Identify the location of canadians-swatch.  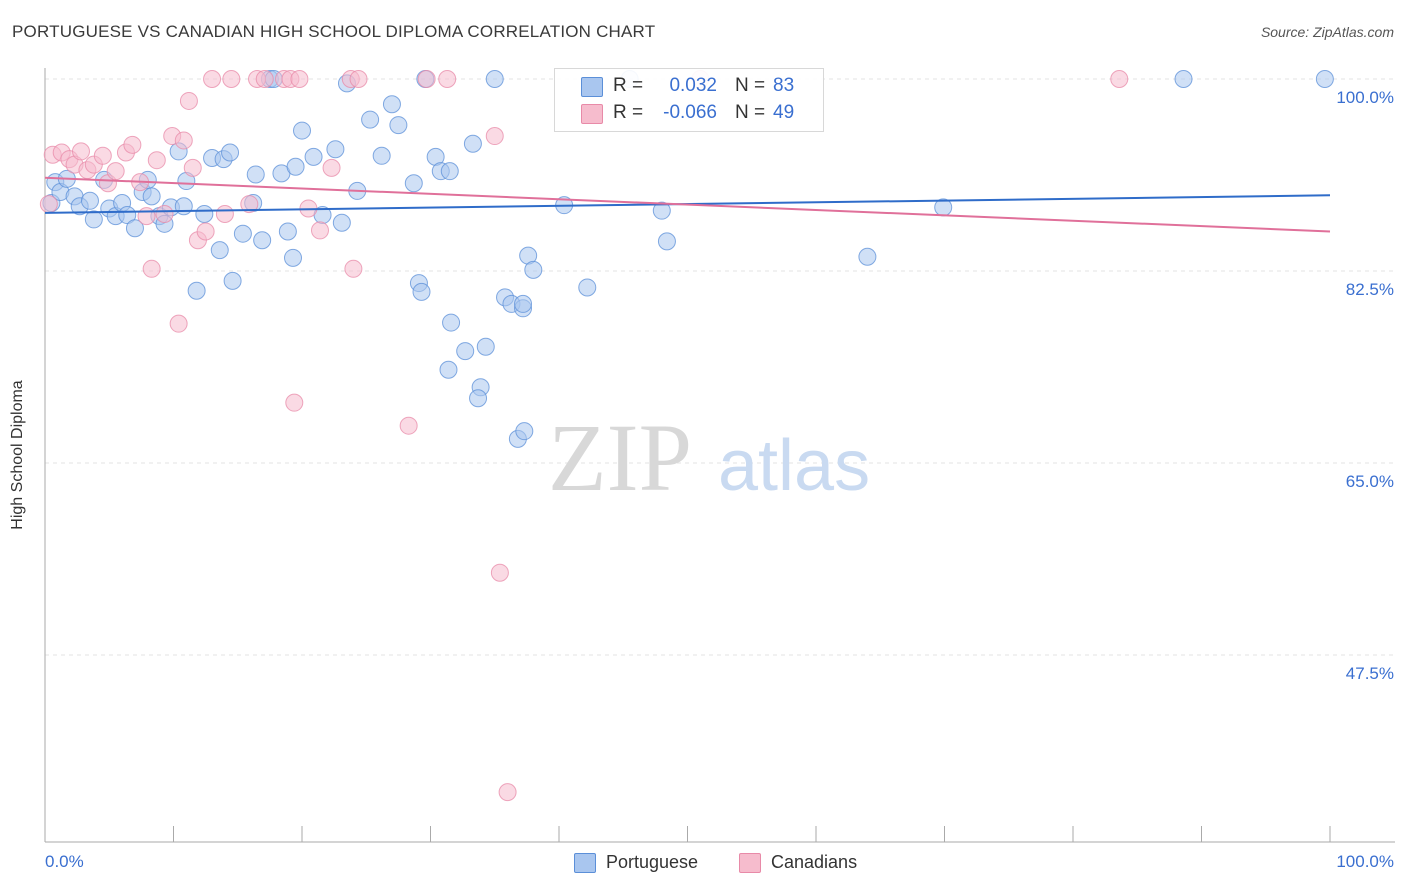
(750, 863).